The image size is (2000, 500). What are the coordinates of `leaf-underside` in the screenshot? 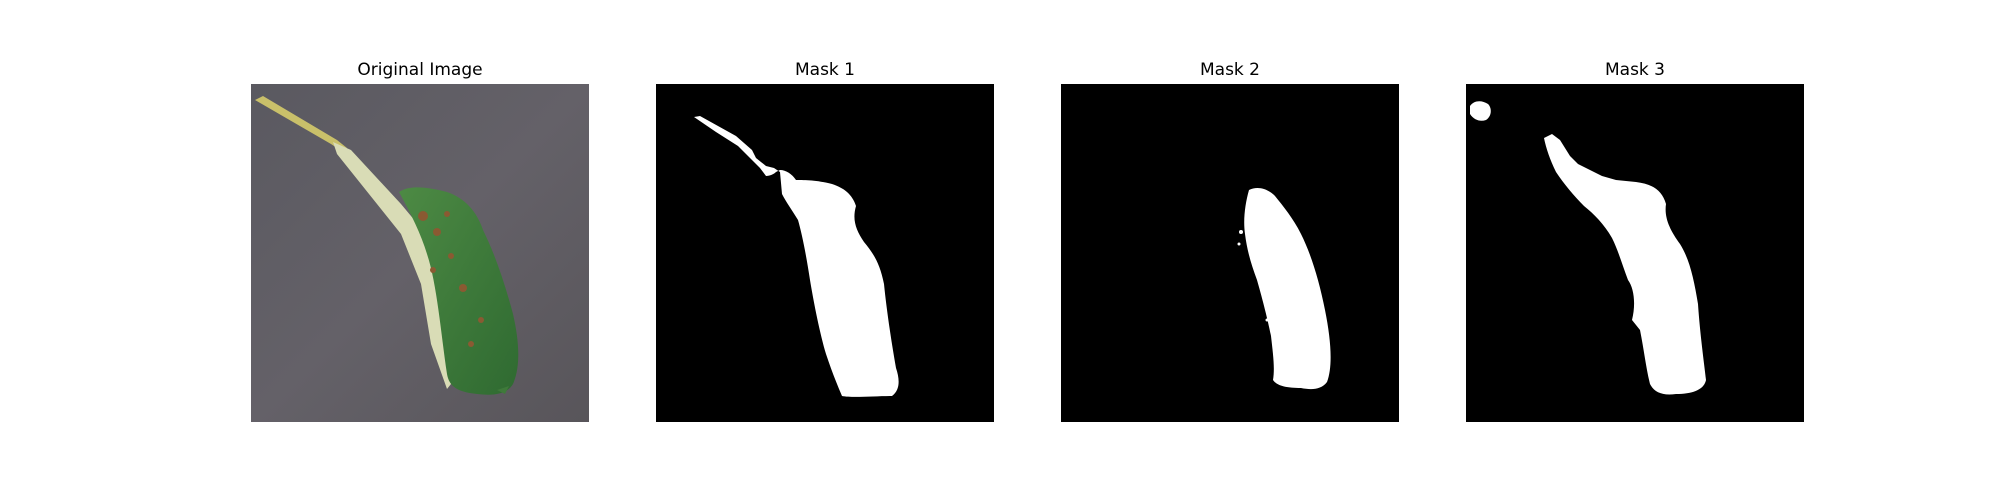 It's located at (392, 265).